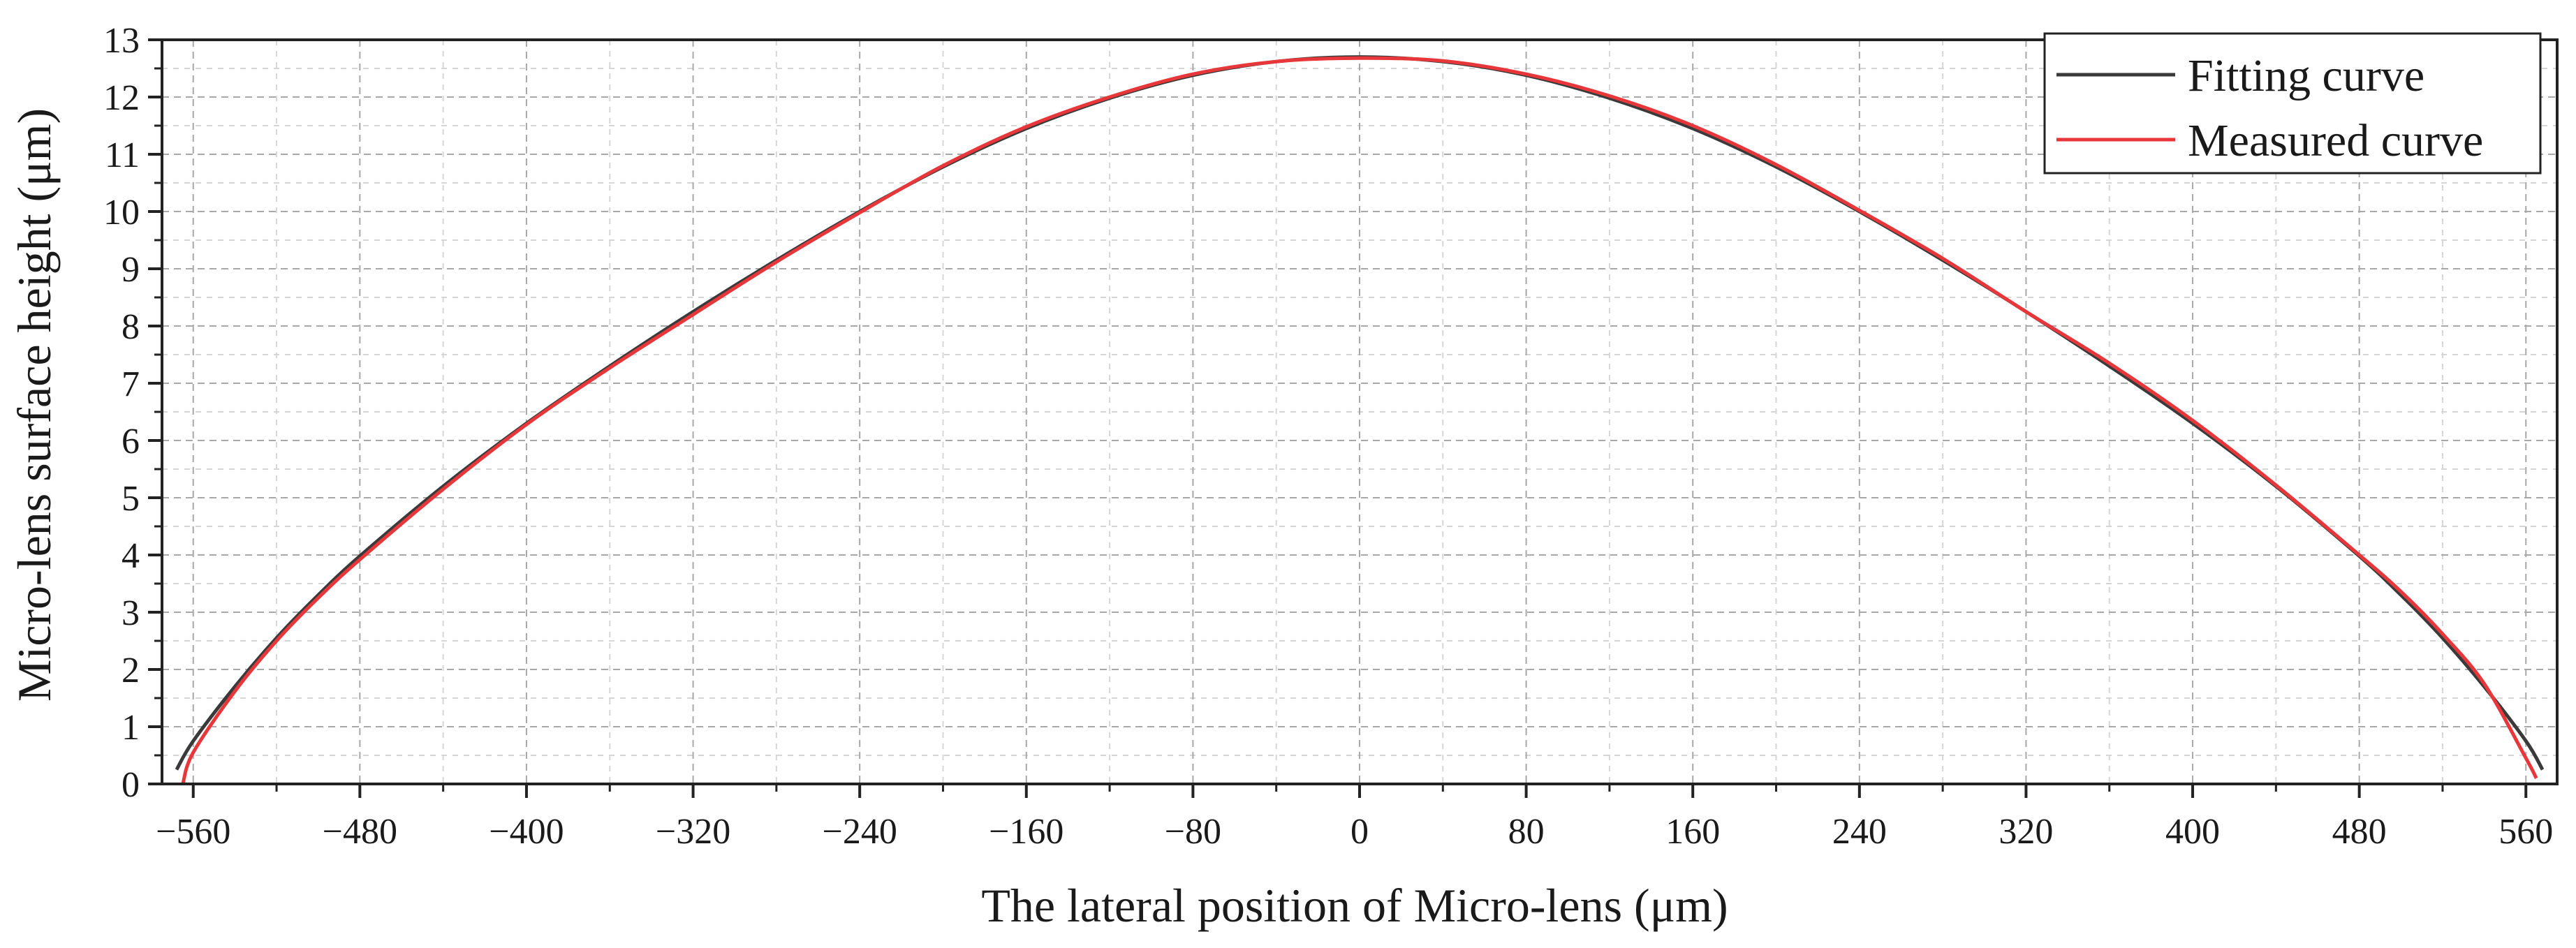 The width and height of the screenshot is (2576, 948). What do you see at coordinates (131, 327) in the screenshot?
I see `y-tick-label: 8` at bounding box center [131, 327].